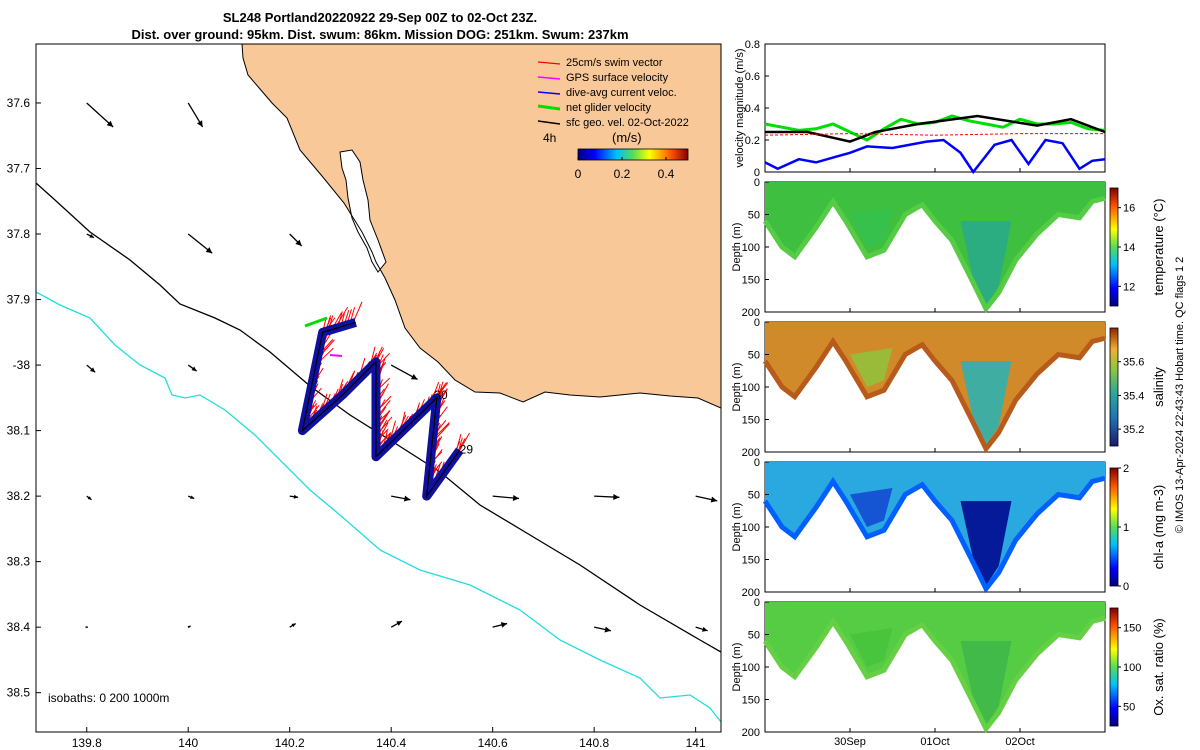 The height and width of the screenshot is (750, 1200). Describe the element at coordinates (19, 693) in the screenshot. I see `map-ytick-label: 38.5` at that location.